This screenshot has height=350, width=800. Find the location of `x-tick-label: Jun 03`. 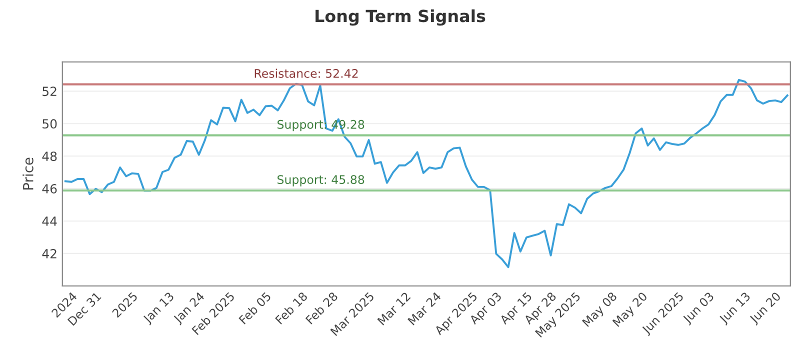

x-tick-label: Jun 03 is located at coordinates (699, 309).